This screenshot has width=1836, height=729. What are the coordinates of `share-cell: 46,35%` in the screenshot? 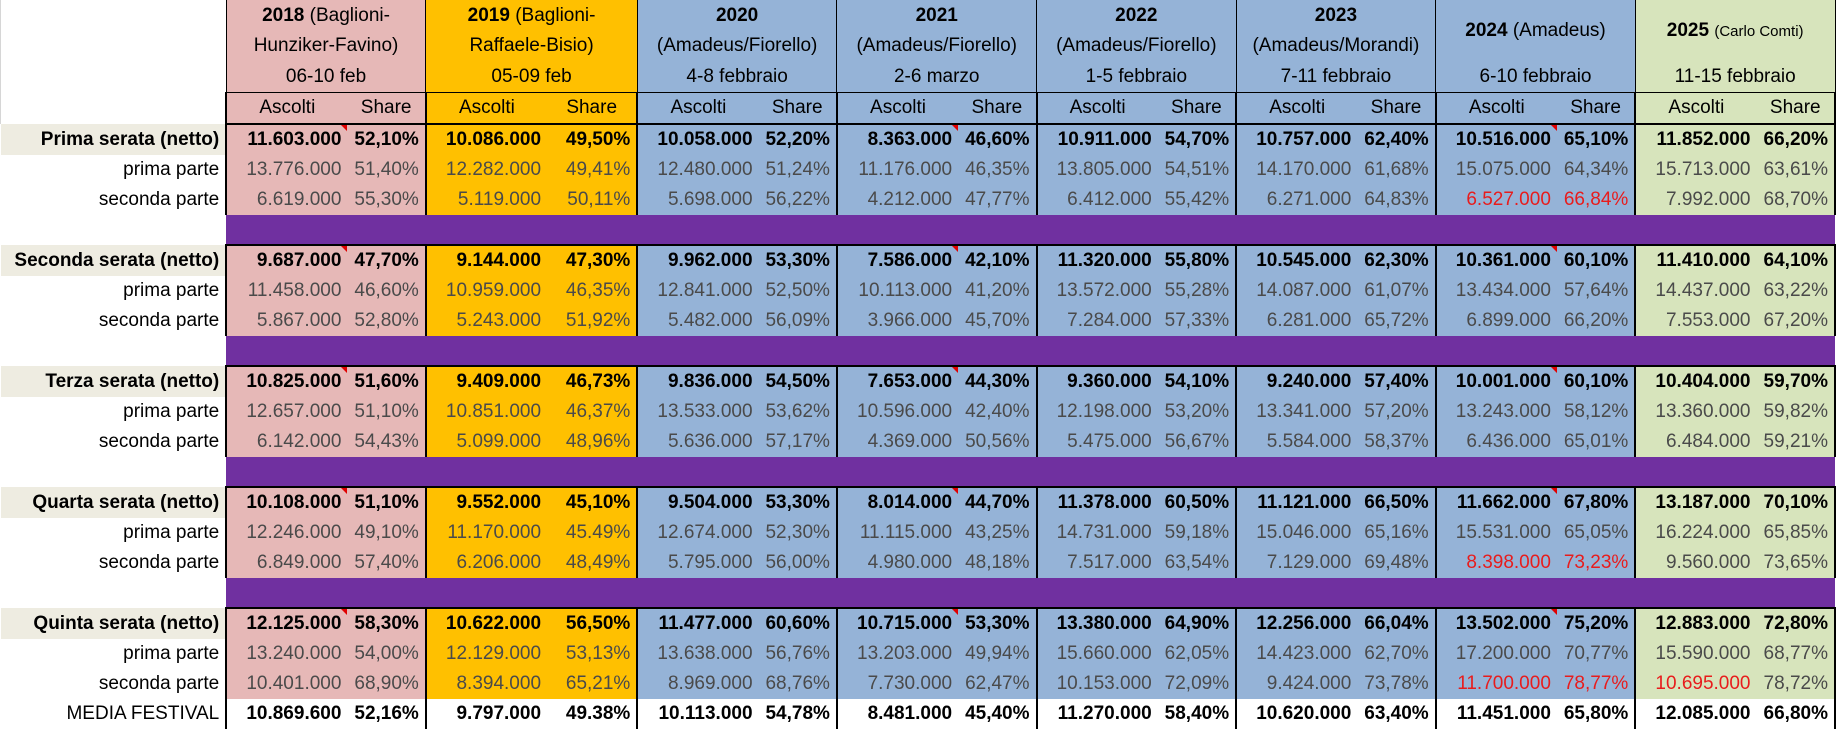 It's located at (593, 291).